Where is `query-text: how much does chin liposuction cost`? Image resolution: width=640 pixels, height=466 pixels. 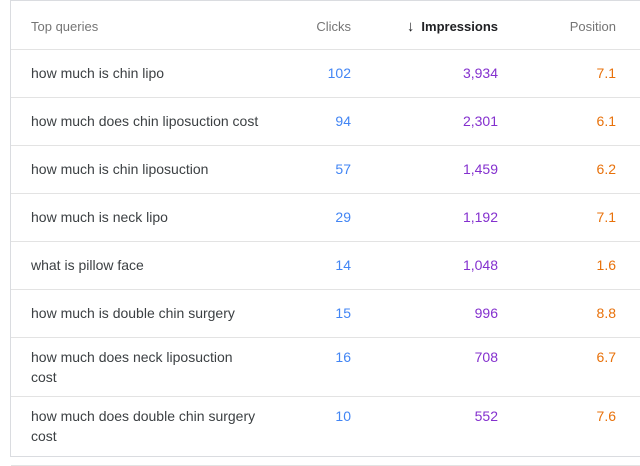 query-text: how much does chin liposuction cost is located at coordinates (145, 121).